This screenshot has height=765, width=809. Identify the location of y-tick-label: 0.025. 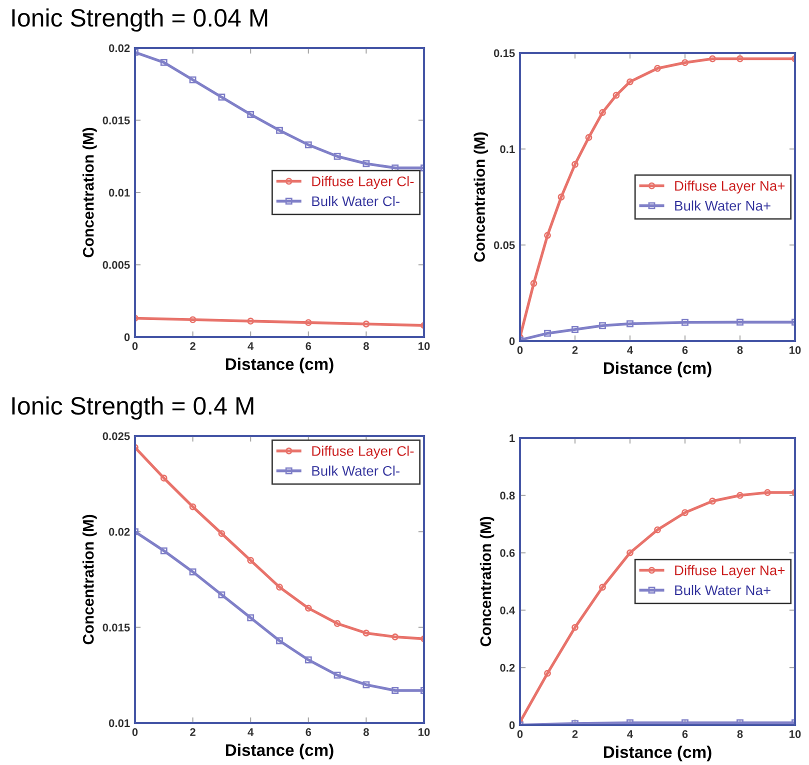
(116, 436).